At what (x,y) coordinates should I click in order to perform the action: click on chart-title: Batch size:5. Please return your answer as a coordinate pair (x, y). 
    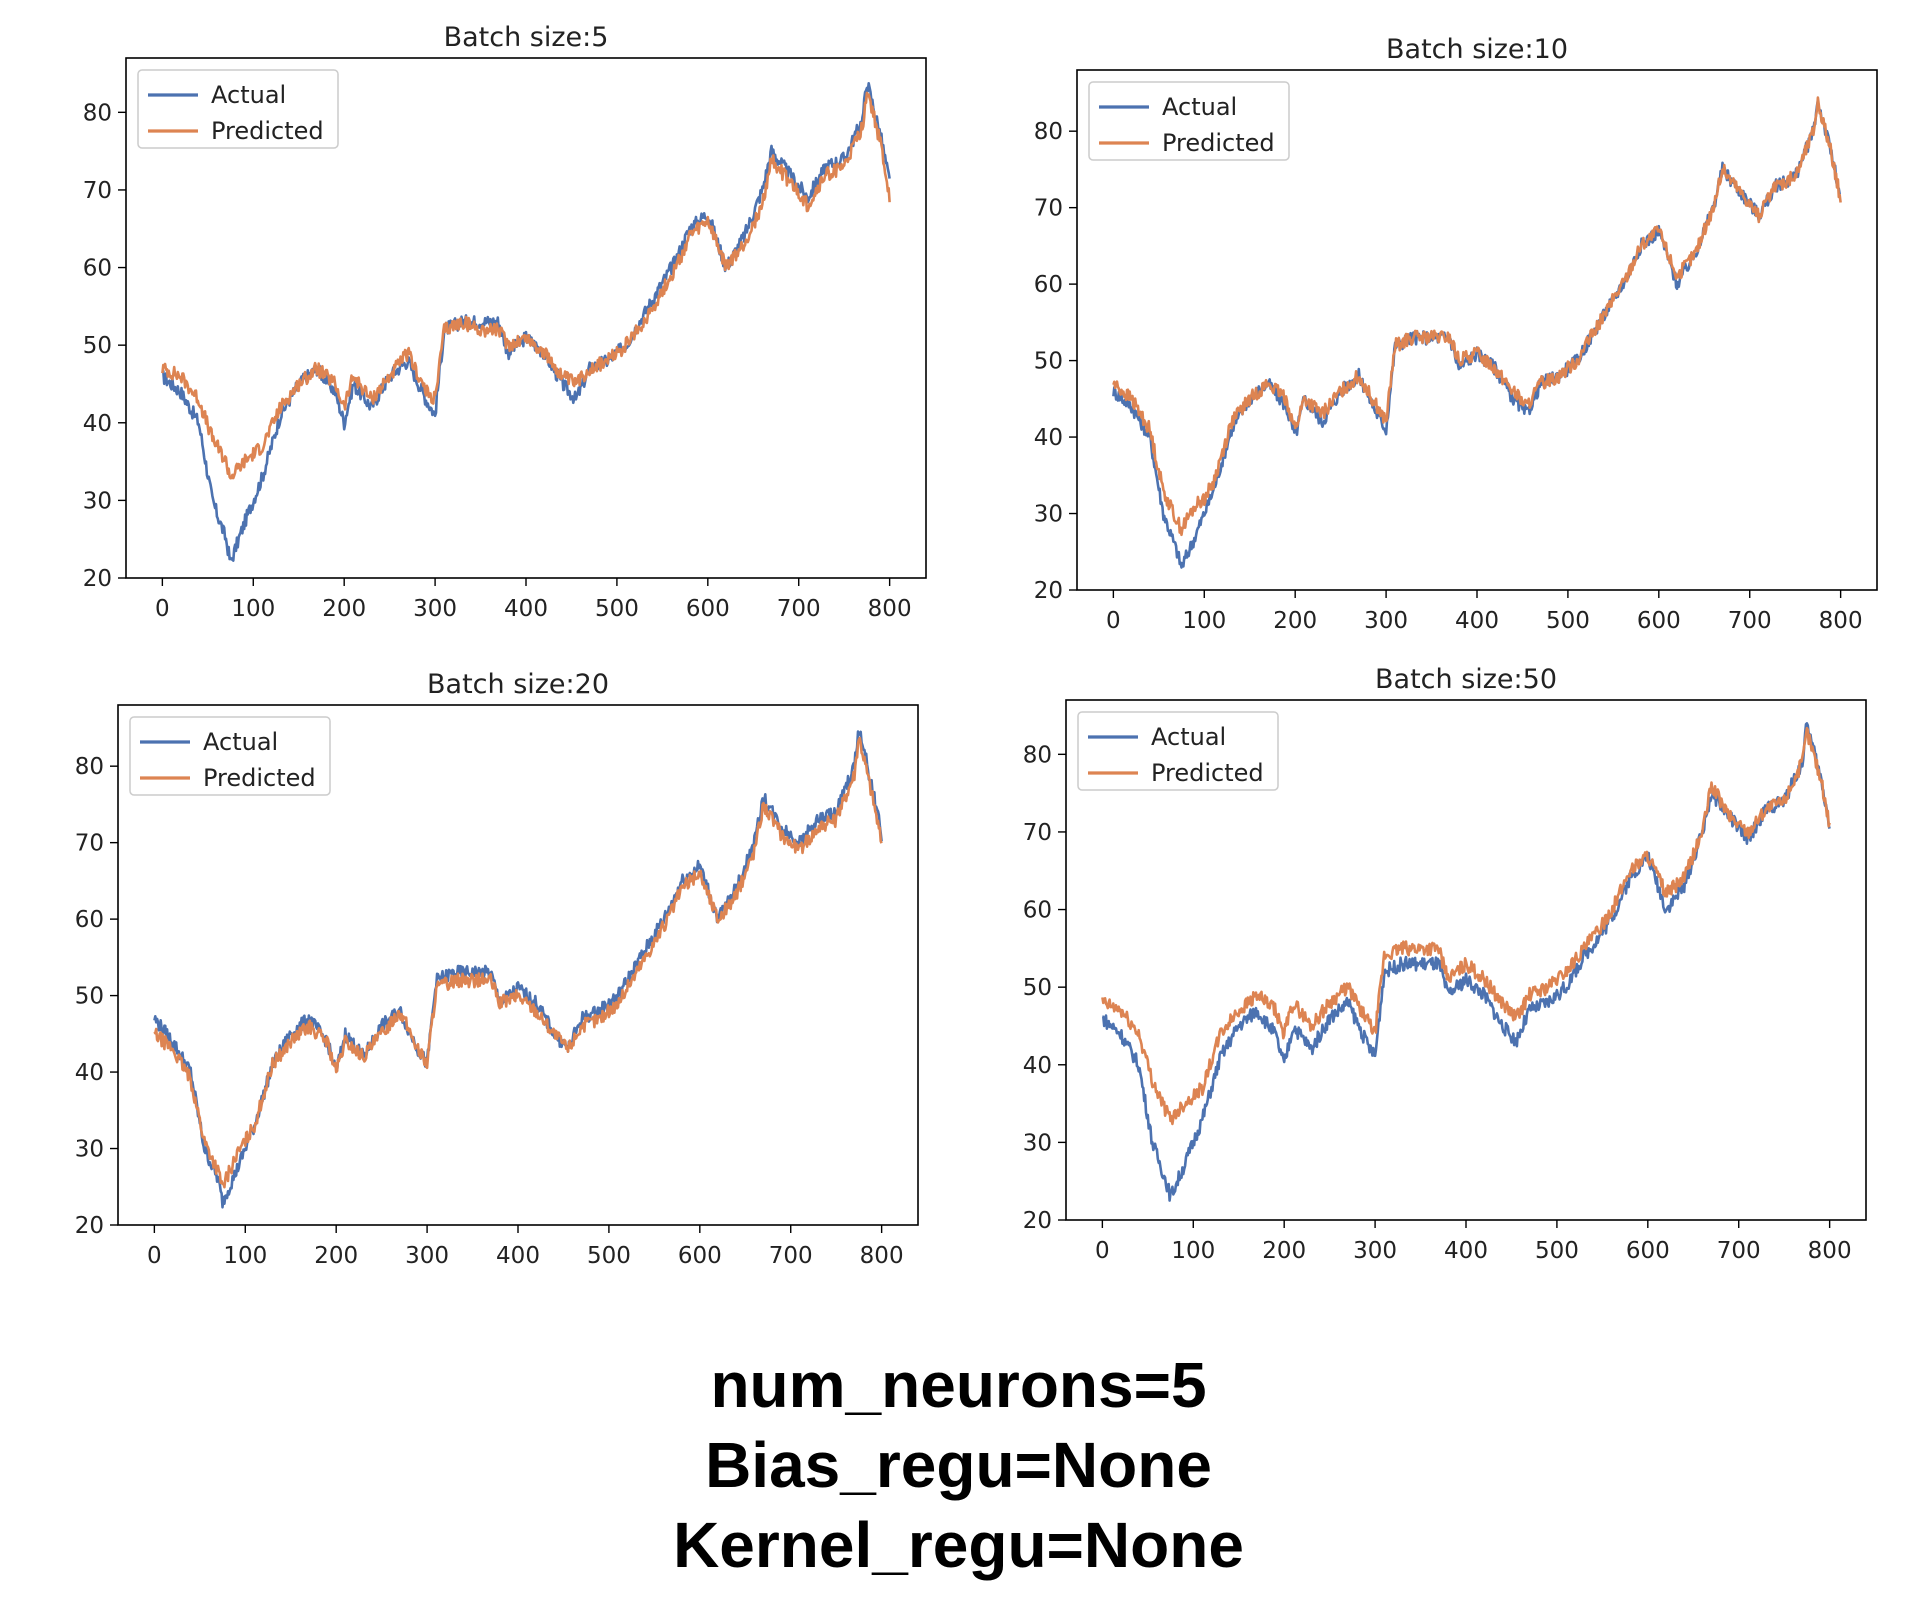
    Looking at the image, I should click on (526, 37).